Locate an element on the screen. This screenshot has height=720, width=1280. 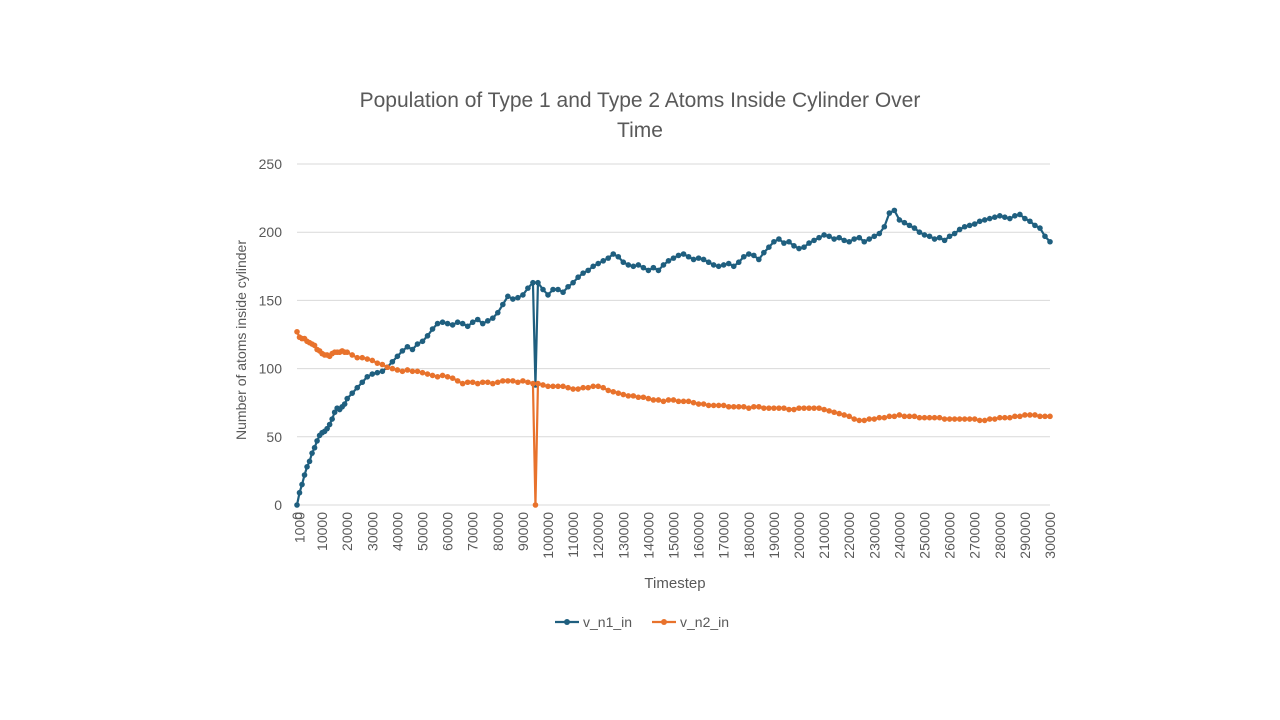
legend-item-v_n1_in: v_n1_in is located at coordinates (593, 622).